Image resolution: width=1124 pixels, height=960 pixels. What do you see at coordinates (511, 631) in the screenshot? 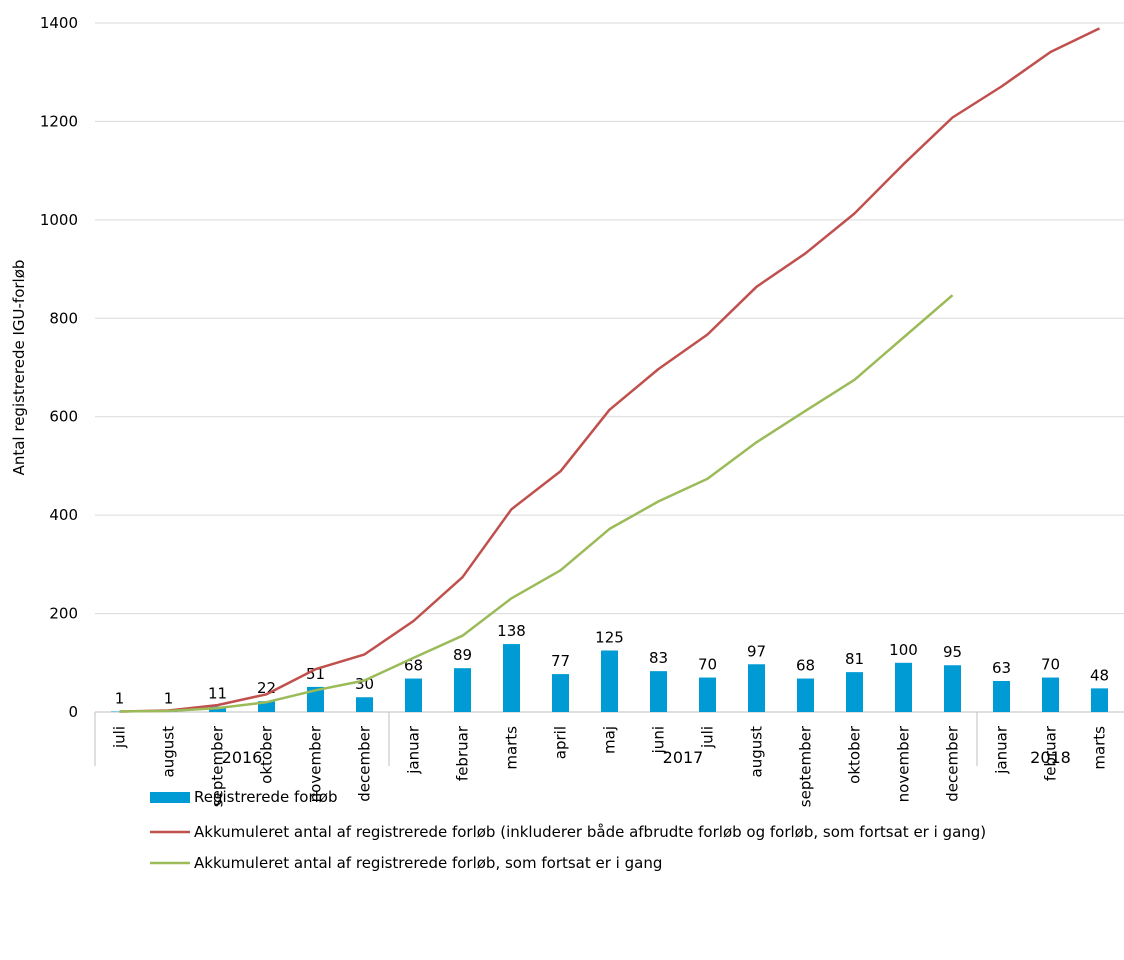
I see `data-label: 138` at bounding box center [511, 631].